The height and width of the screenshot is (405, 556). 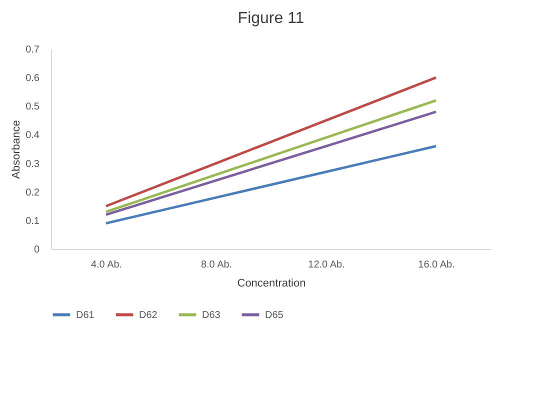 I want to click on y-tick-label: 0.3, so click(x=33, y=164).